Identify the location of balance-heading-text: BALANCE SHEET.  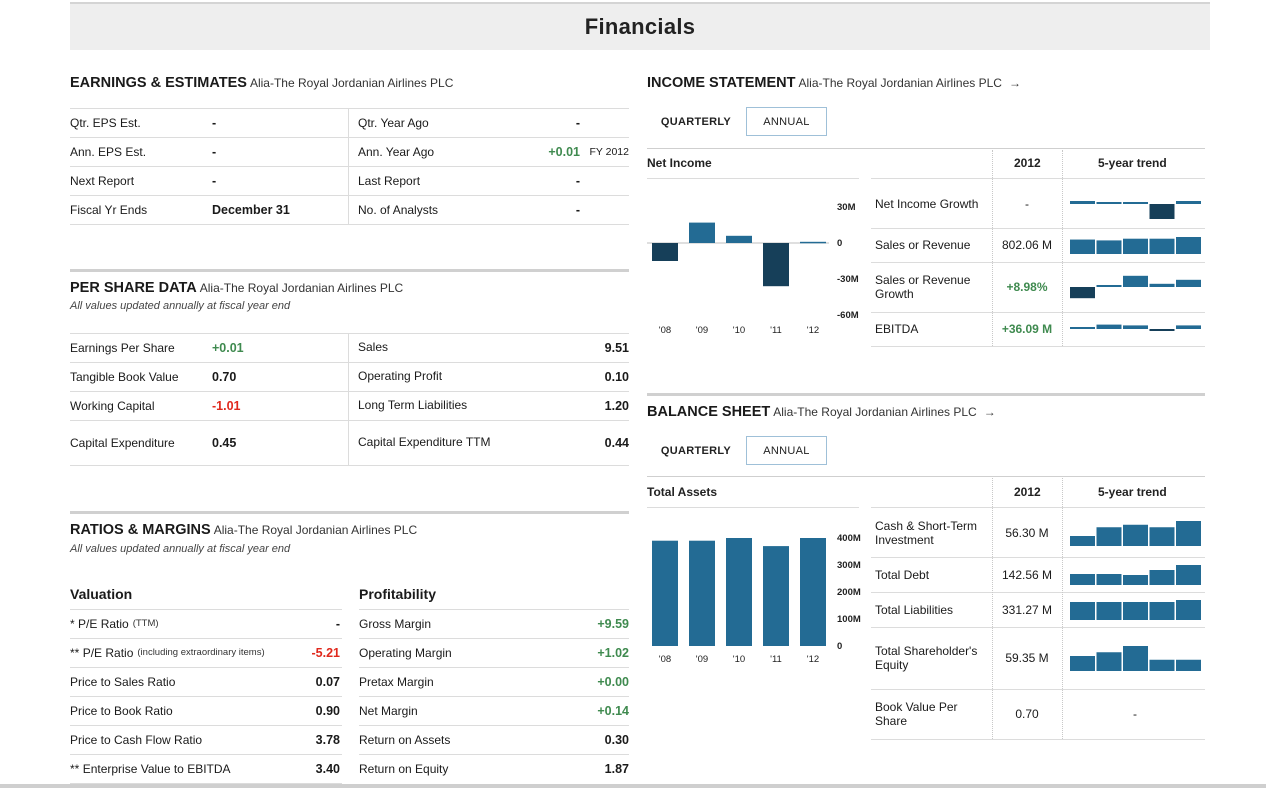
(709, 412).